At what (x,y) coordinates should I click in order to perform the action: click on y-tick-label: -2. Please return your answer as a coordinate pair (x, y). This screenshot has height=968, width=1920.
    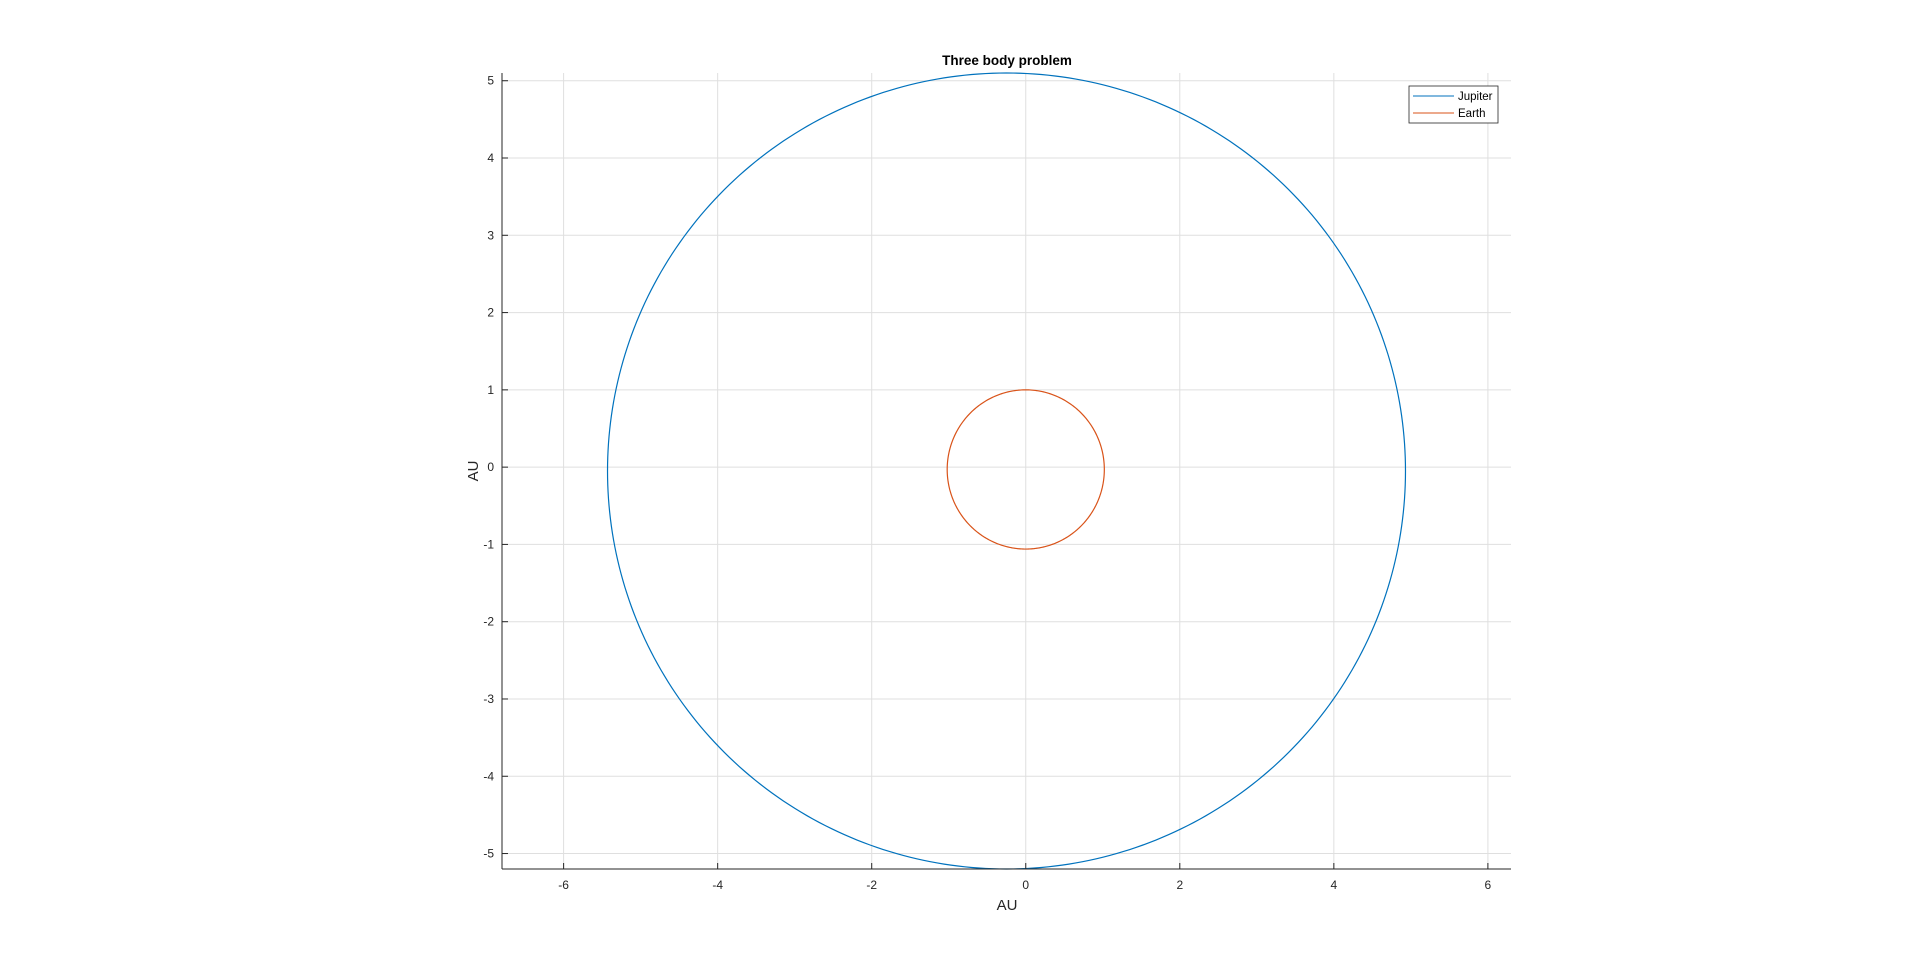
    Looking at the image, I should click on (488, 622).